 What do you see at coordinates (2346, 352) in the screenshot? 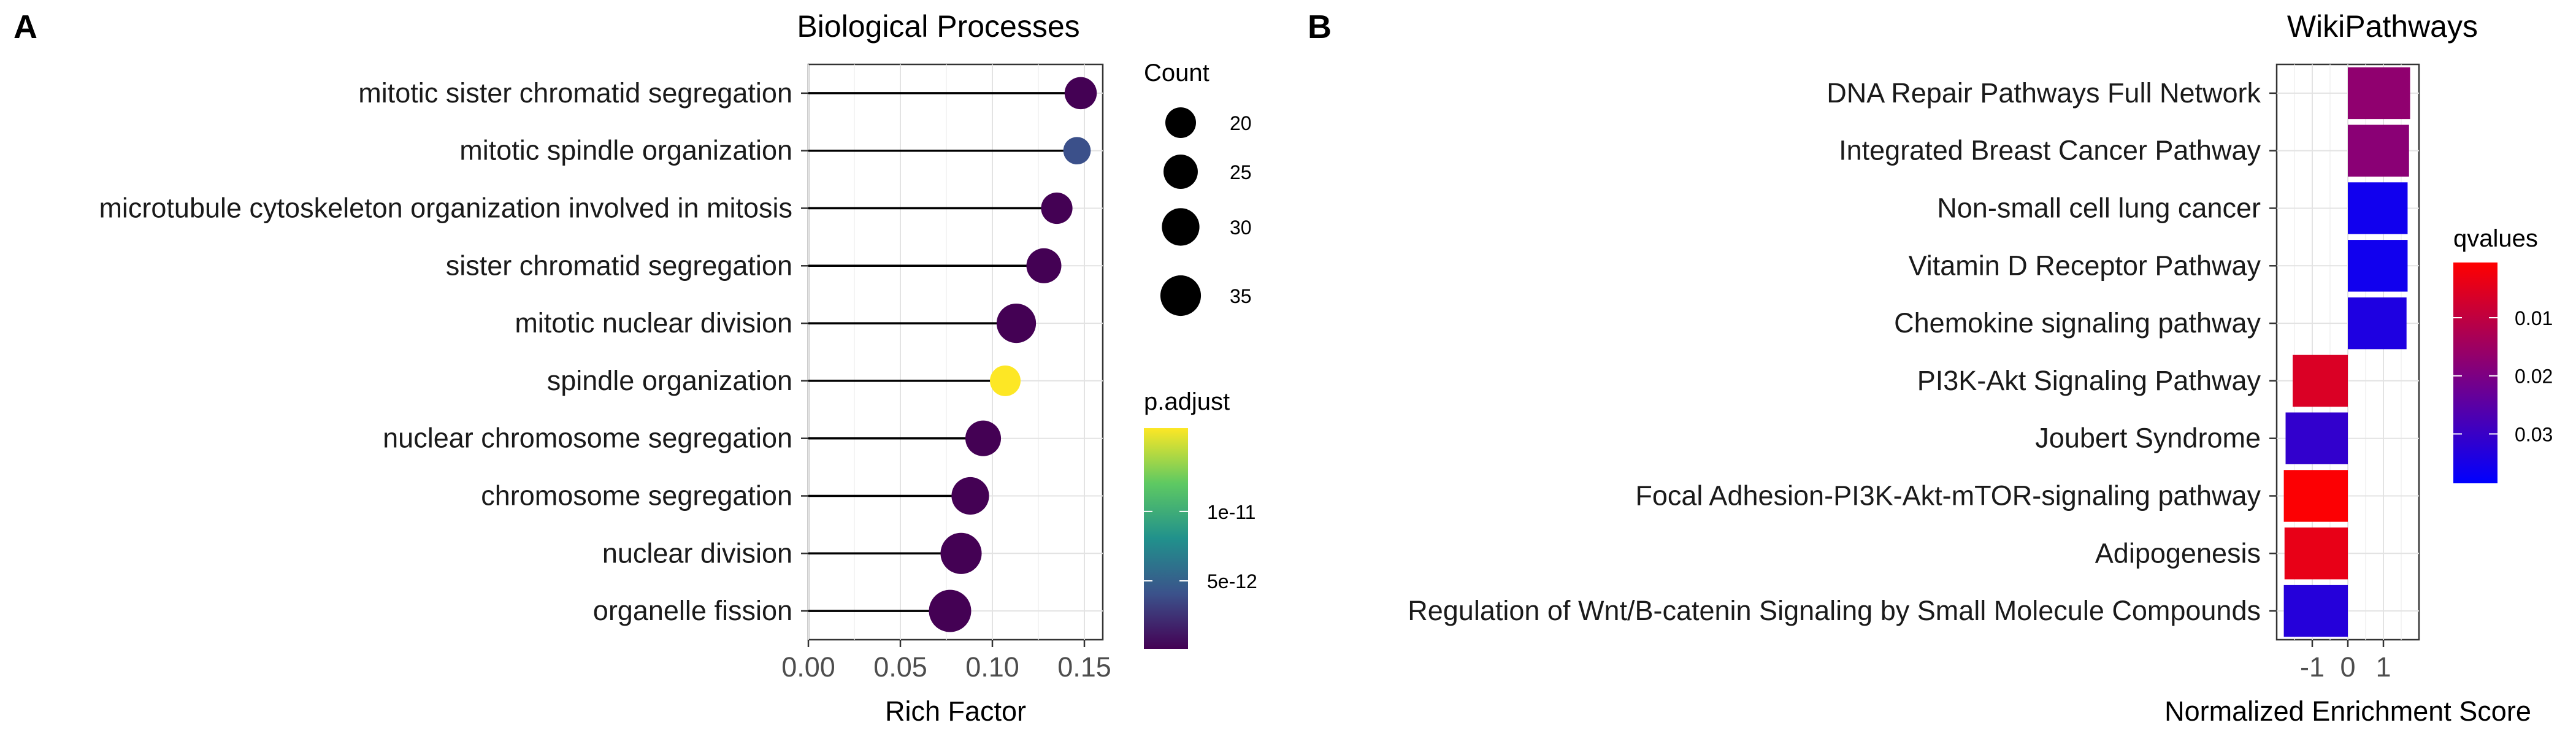
I see `panel-b-marks` at bounding box center [2346, 352].